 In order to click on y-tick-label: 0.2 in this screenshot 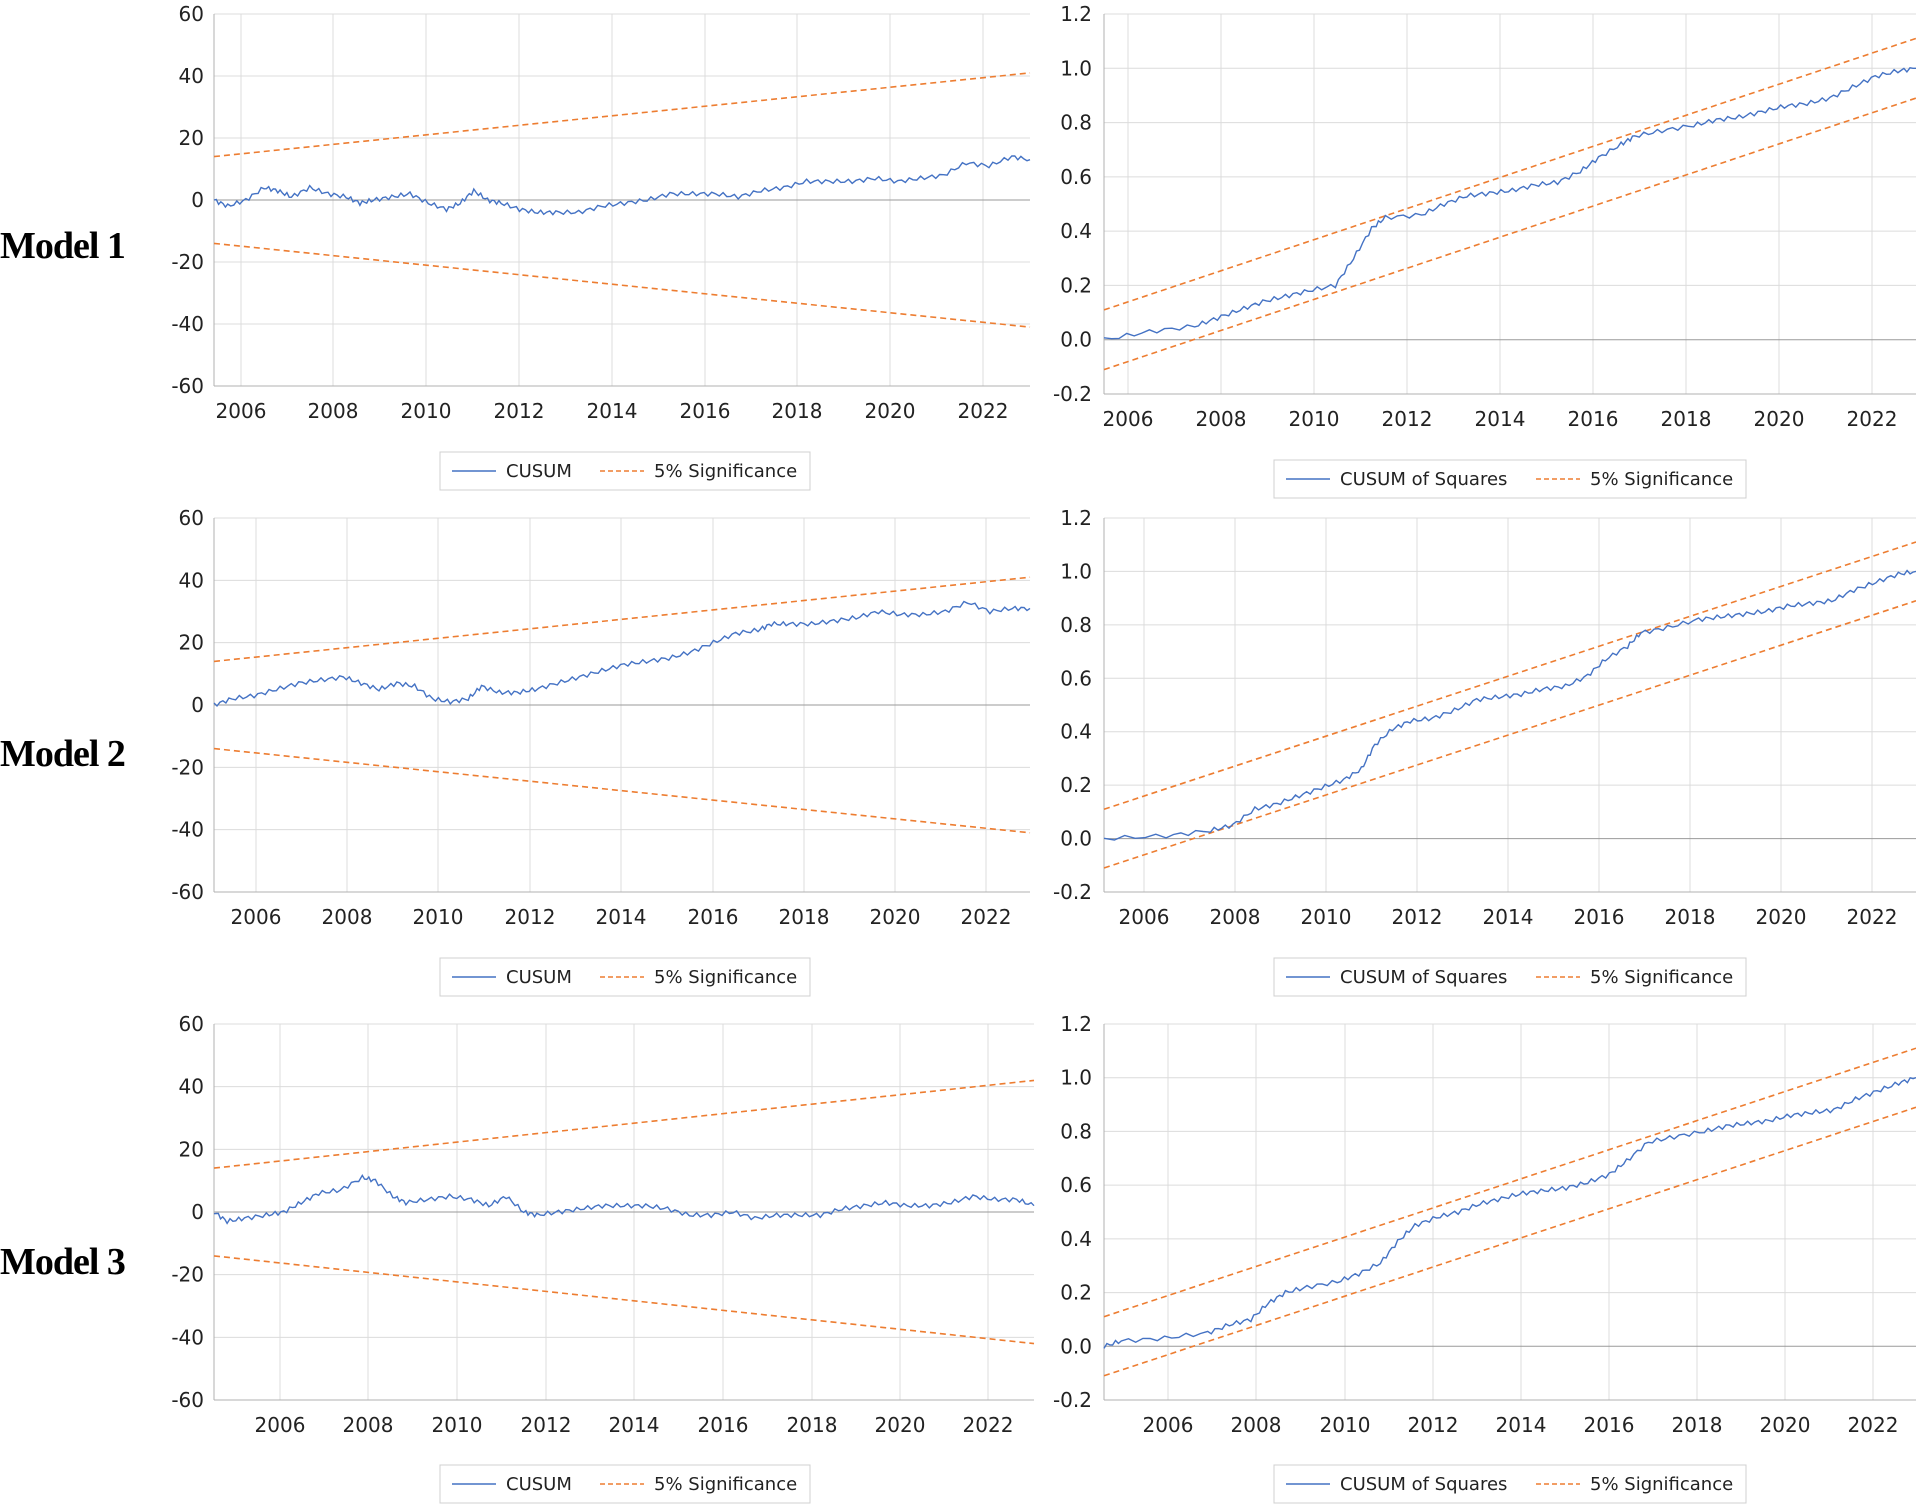, I will do `click(1076, 1293)`.